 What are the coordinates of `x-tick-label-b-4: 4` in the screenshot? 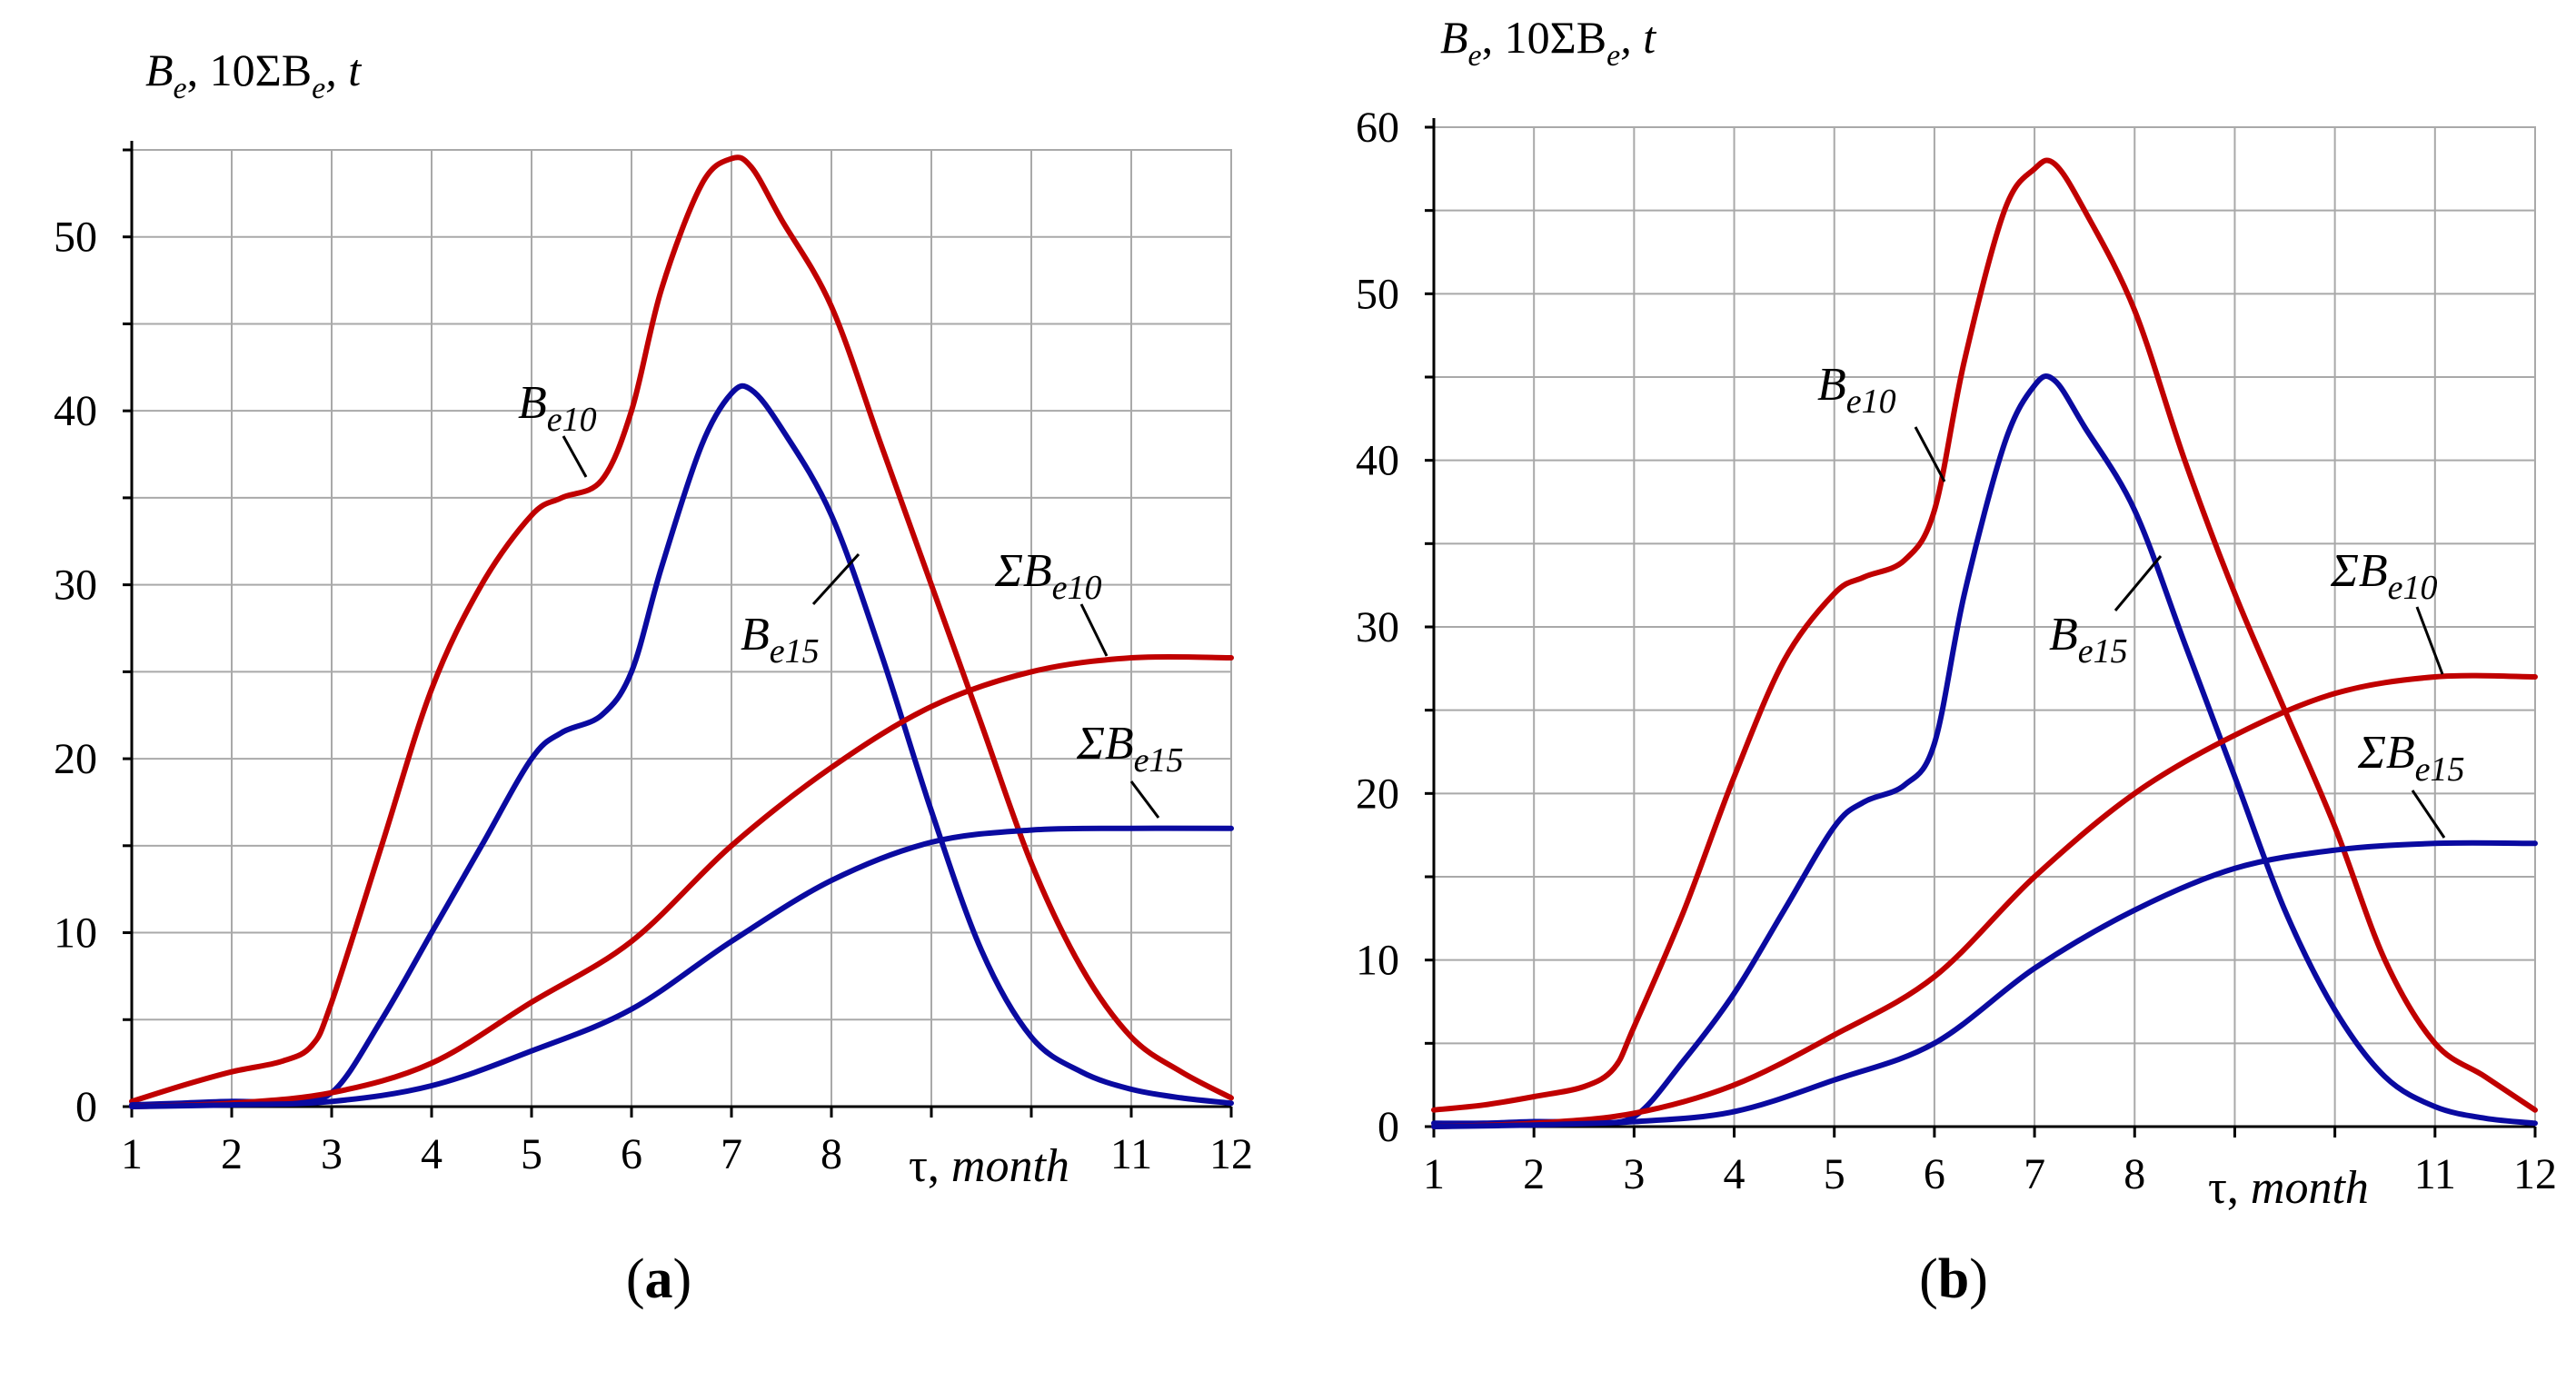 It's located at (1735, 1174).